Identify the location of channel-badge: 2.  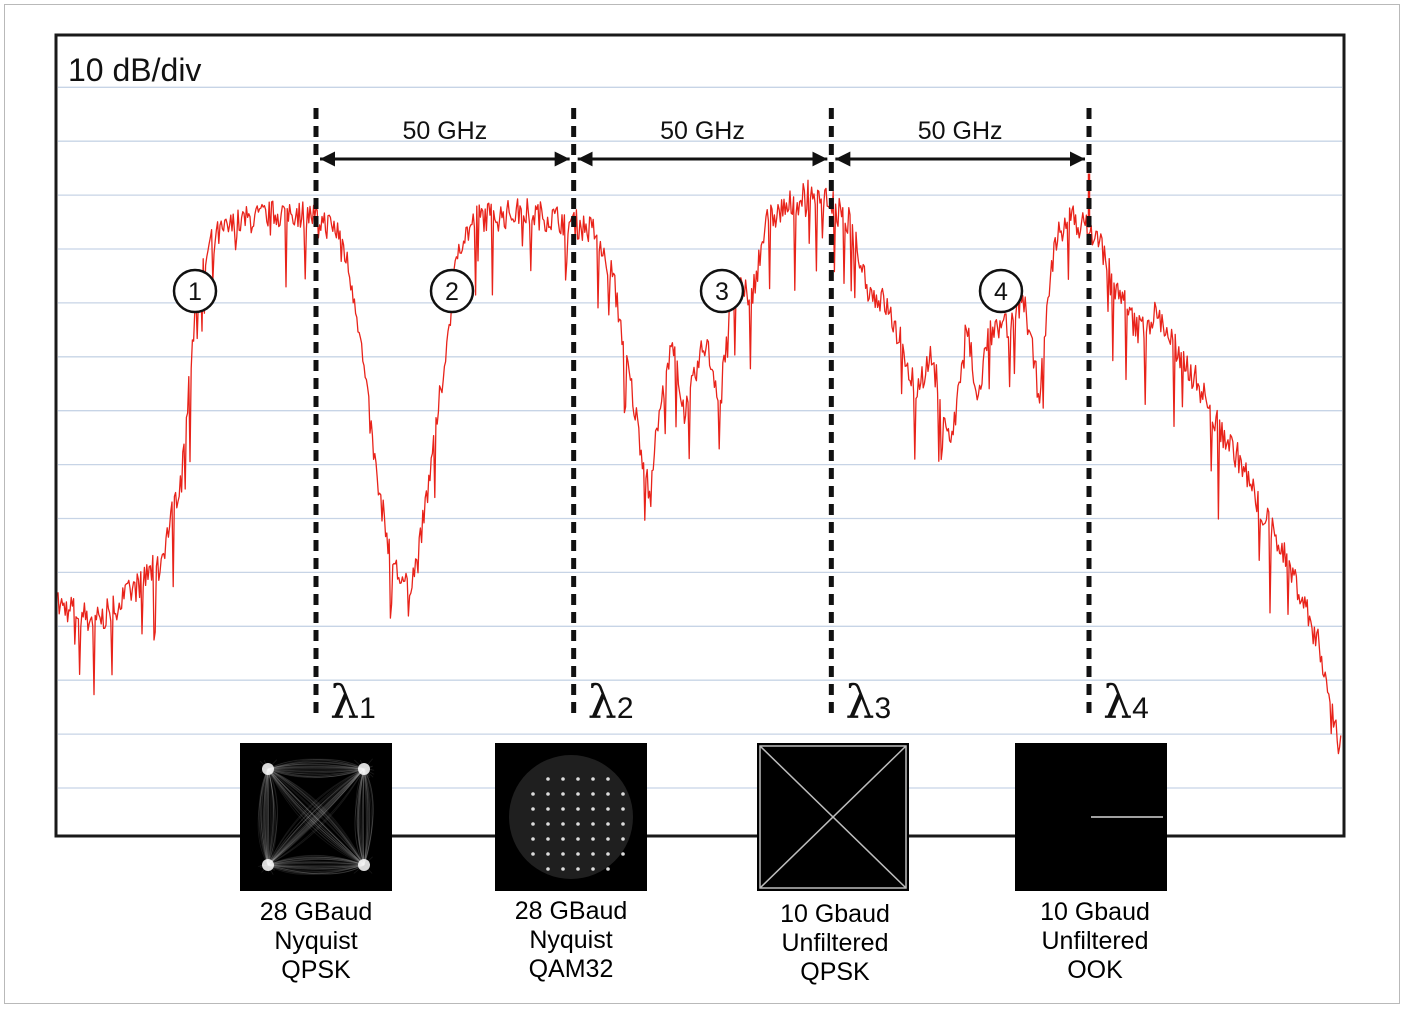
(452, 291).